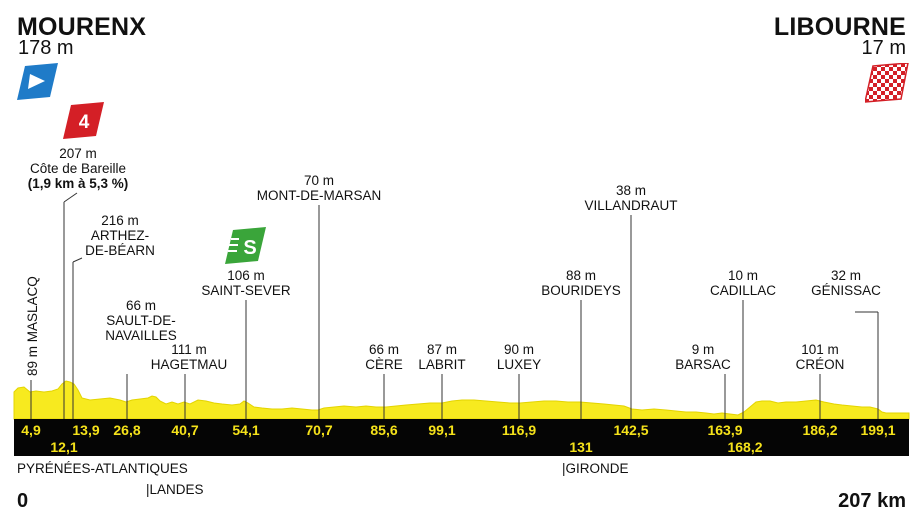 The image size is (923, 529). I want to click on distance-start: 0, so click(23, 501).